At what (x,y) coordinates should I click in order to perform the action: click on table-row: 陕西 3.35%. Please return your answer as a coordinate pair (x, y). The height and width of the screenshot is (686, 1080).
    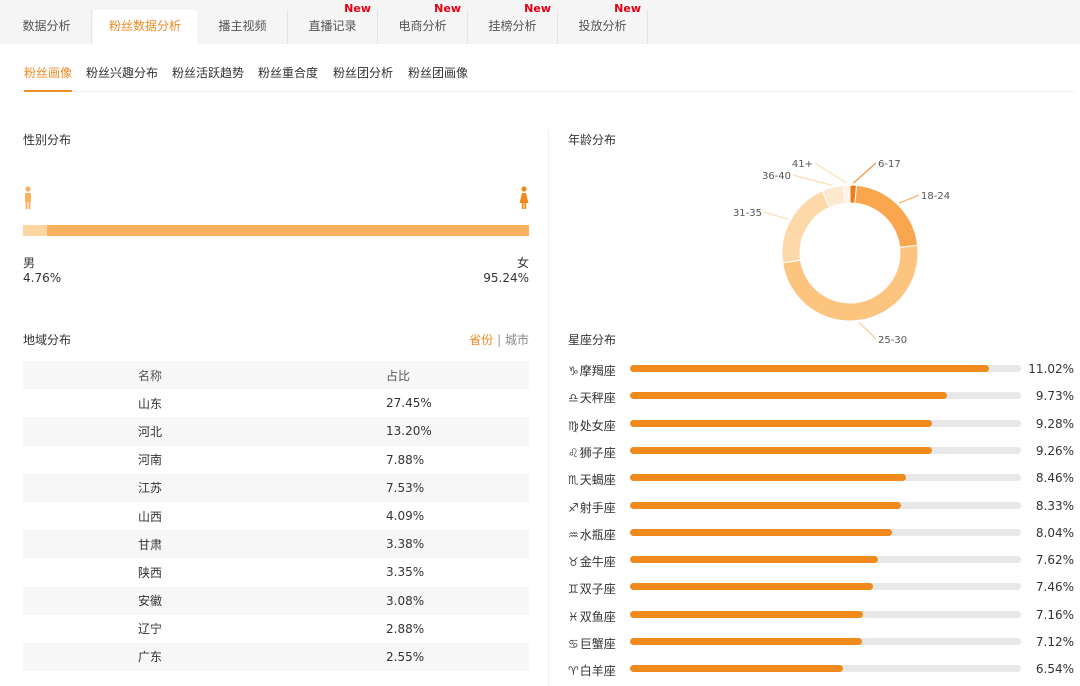
    Looking at the image, I should click on (276, 572).